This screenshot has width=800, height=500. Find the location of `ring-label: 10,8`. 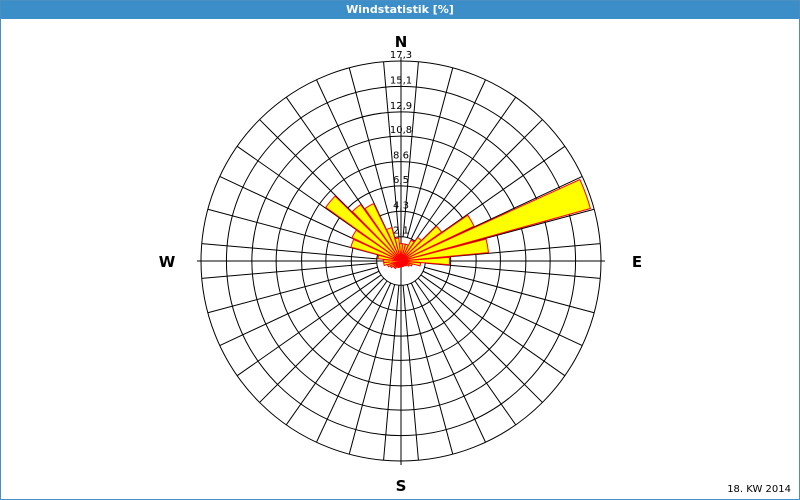

ring-label: 10,8 is located at coordinates (401, 130).